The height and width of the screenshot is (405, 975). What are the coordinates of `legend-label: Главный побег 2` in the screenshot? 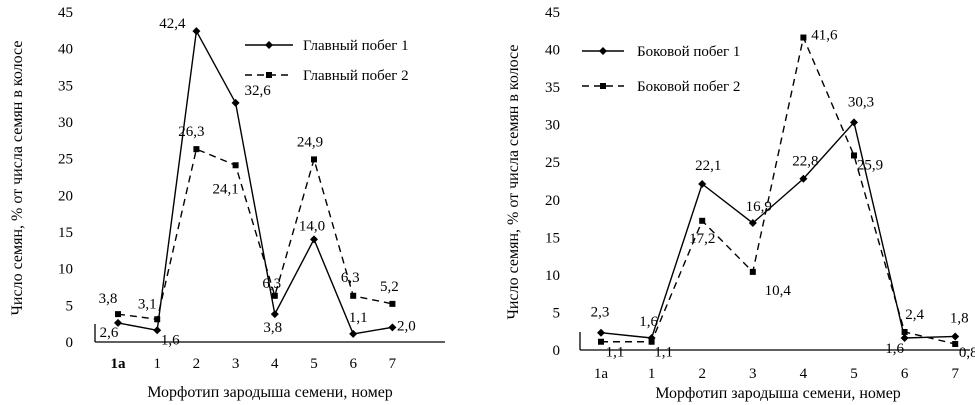 It's located at (356, 76).